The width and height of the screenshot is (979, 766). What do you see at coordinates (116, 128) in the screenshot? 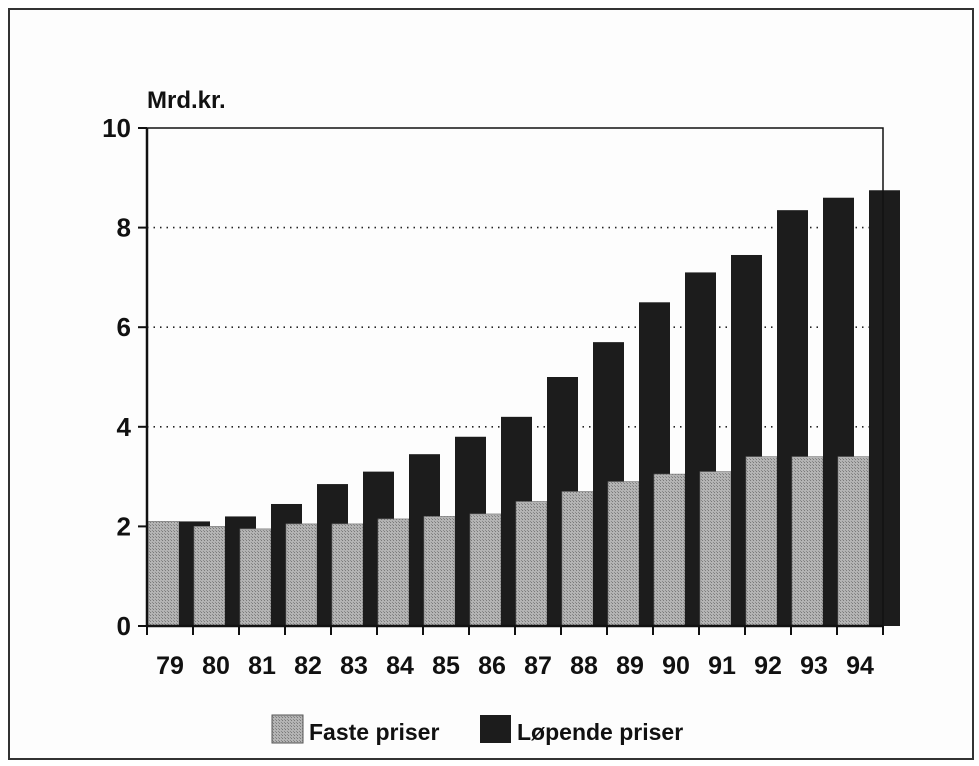
I see `y-tick-label: 10` at bounding box center [116, 128].